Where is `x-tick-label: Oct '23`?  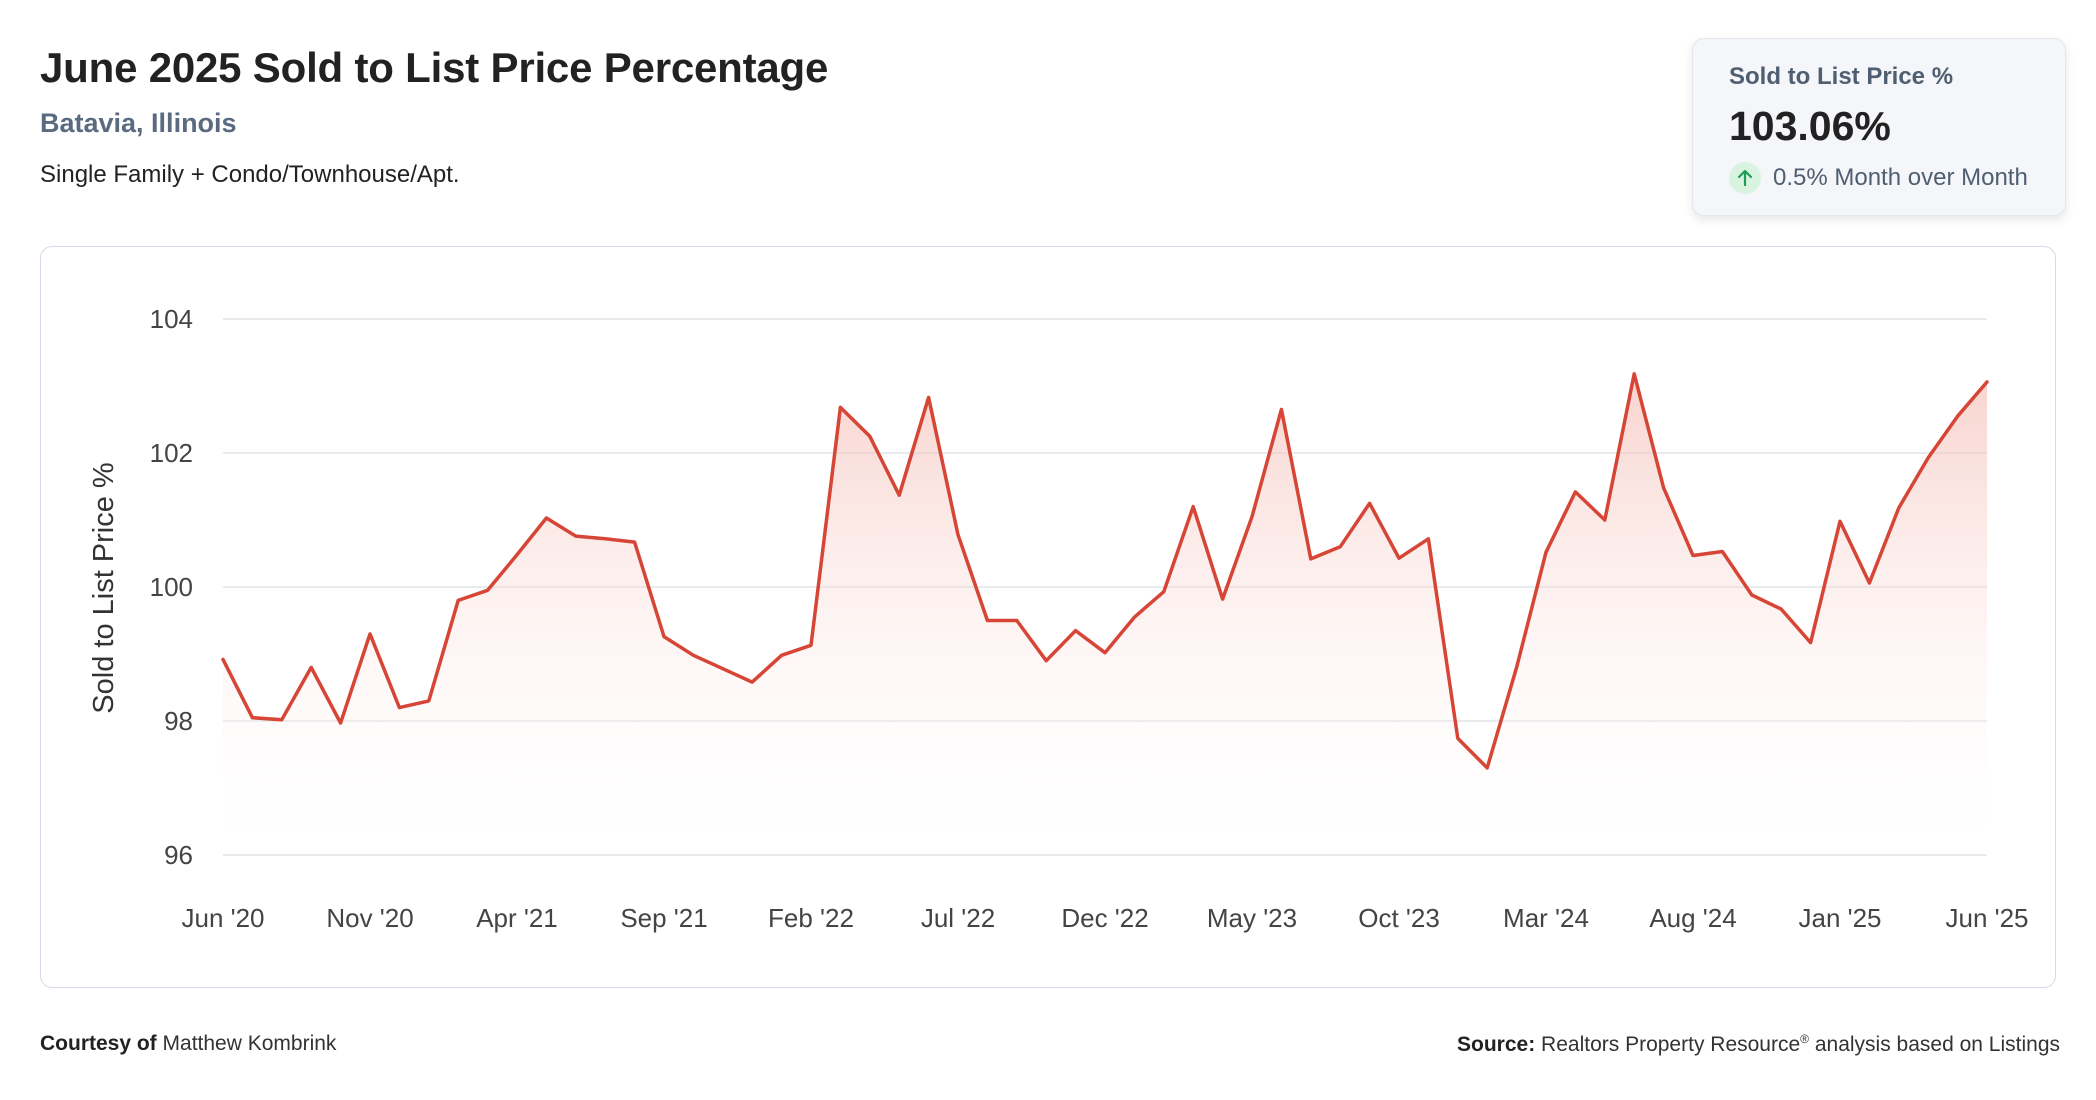 x-tick-label: Oct '23 is located at coordinates (1399, 918).